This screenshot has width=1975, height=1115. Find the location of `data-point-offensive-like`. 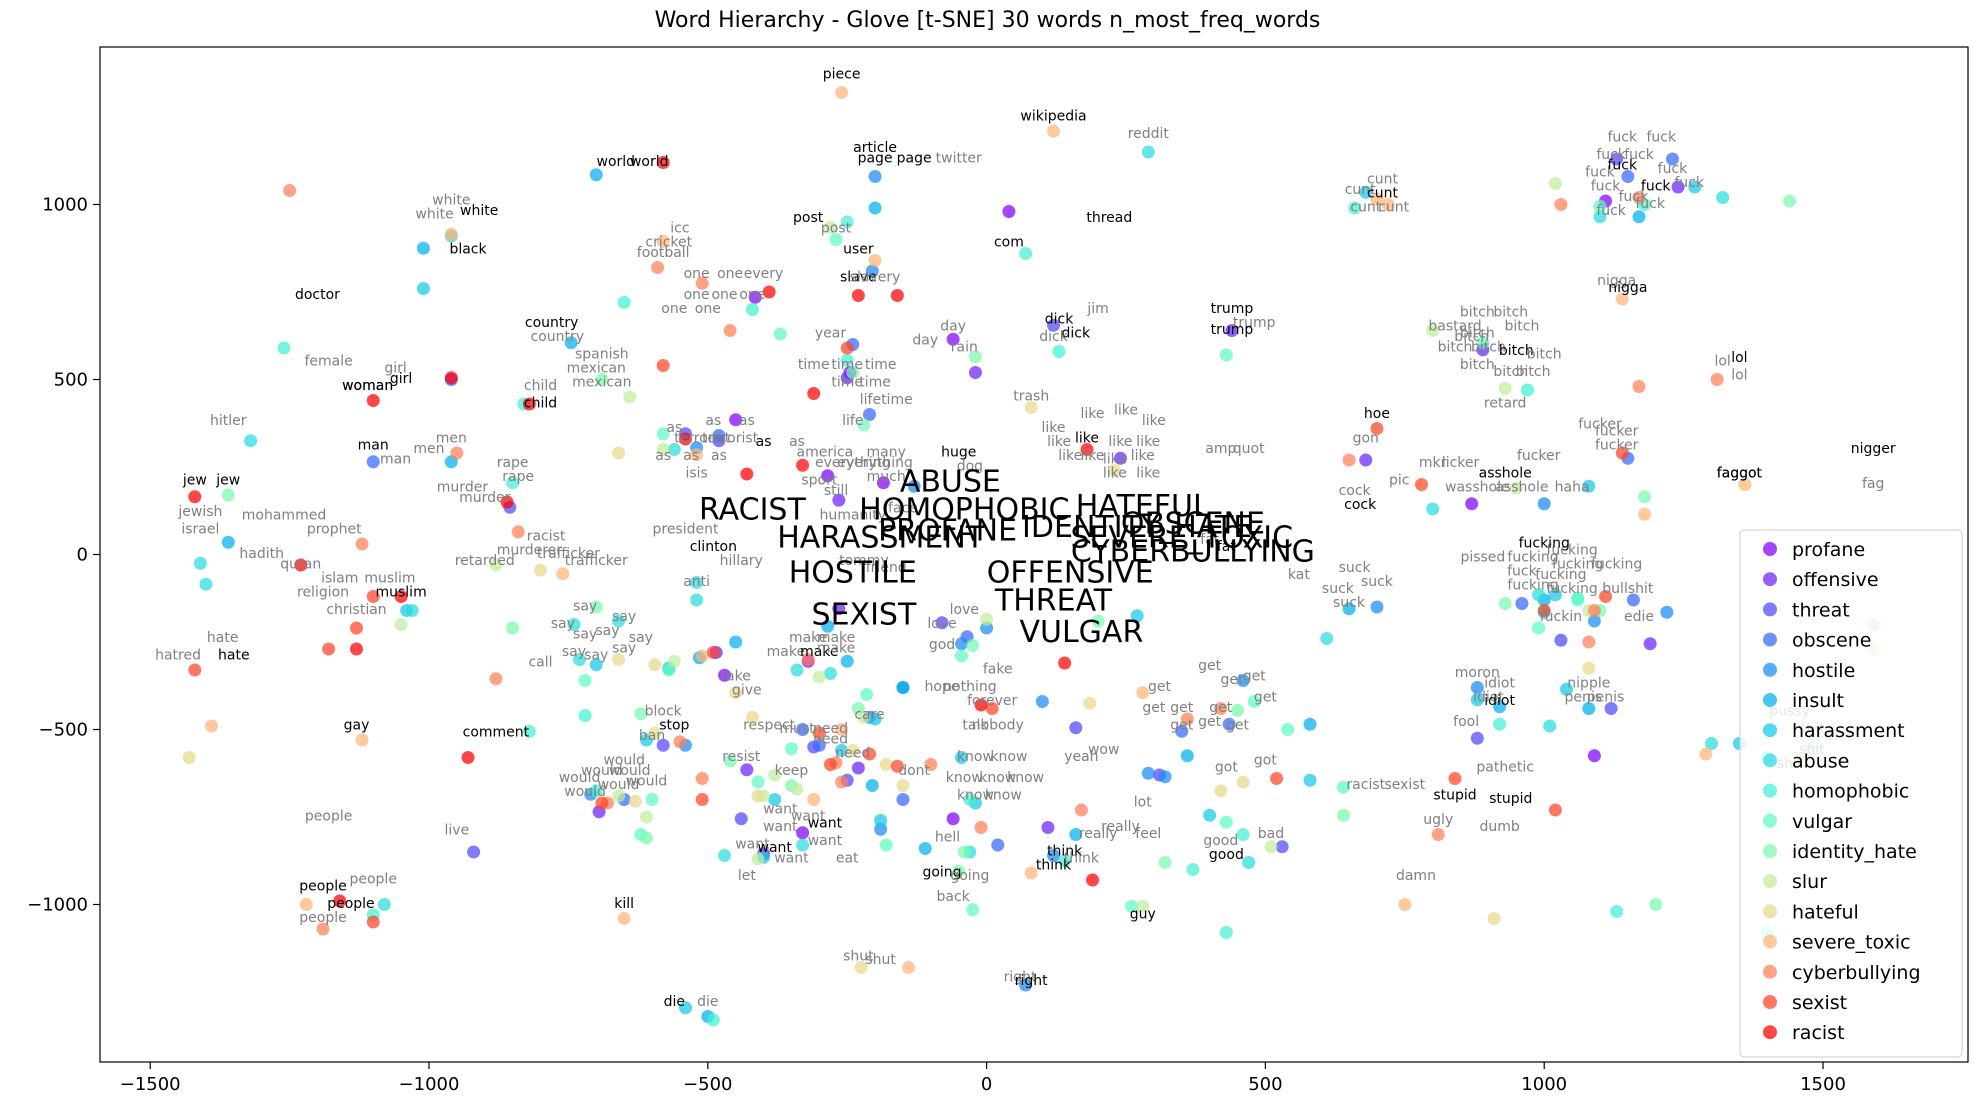

data-point-offensive-like is located at coordinates (1120, 458).